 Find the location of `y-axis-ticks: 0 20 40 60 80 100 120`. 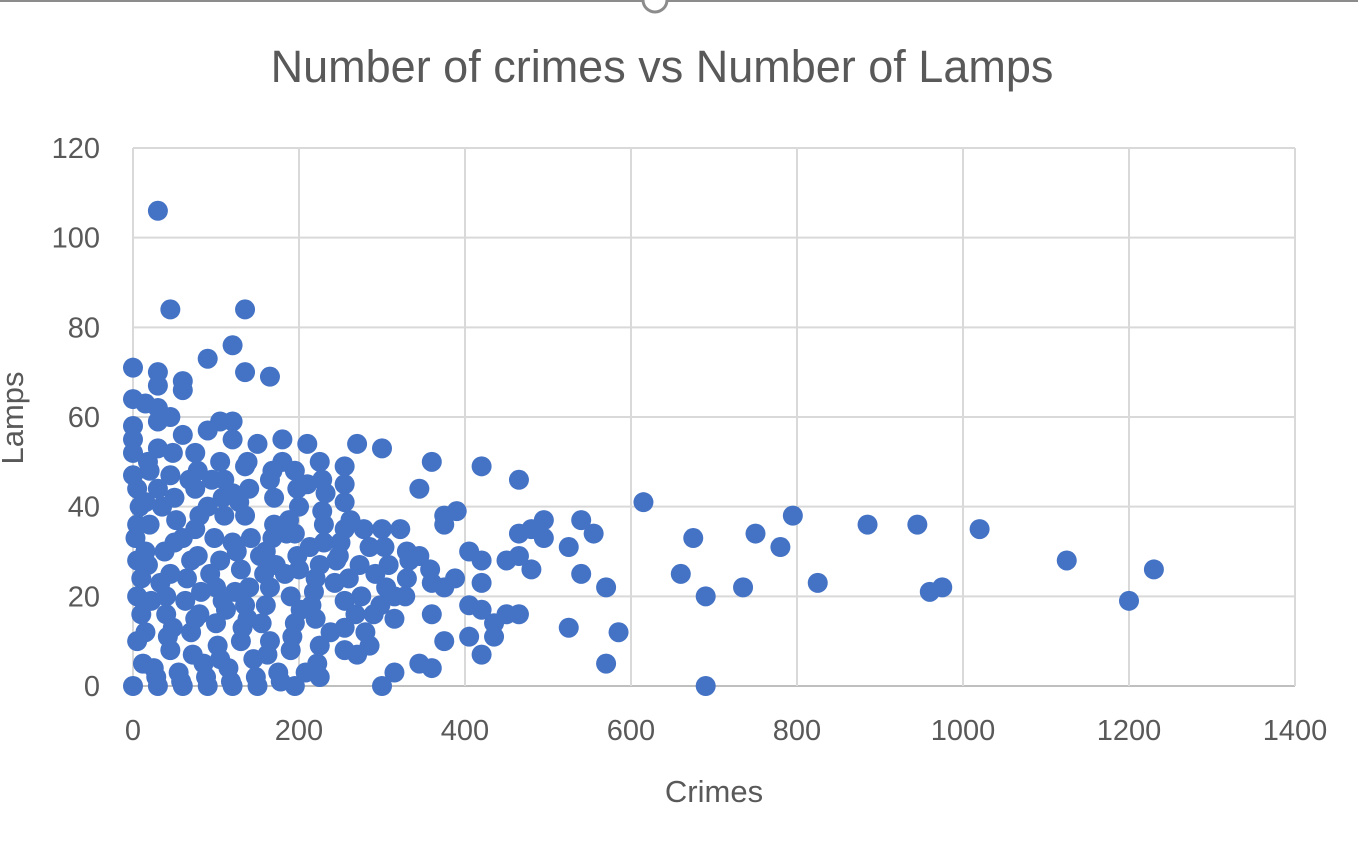

y-axis-ticks: 0 20 40 60 80 100 120 is located at coordinates (76, 418).